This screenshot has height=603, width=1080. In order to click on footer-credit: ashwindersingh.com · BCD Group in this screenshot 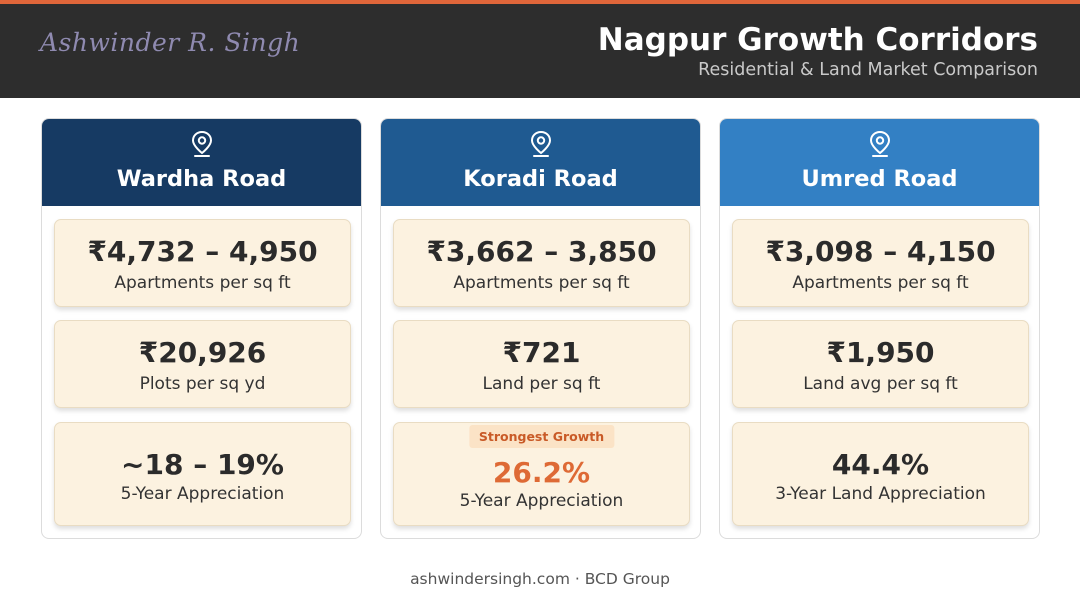, I will do `click(540, 579)`.